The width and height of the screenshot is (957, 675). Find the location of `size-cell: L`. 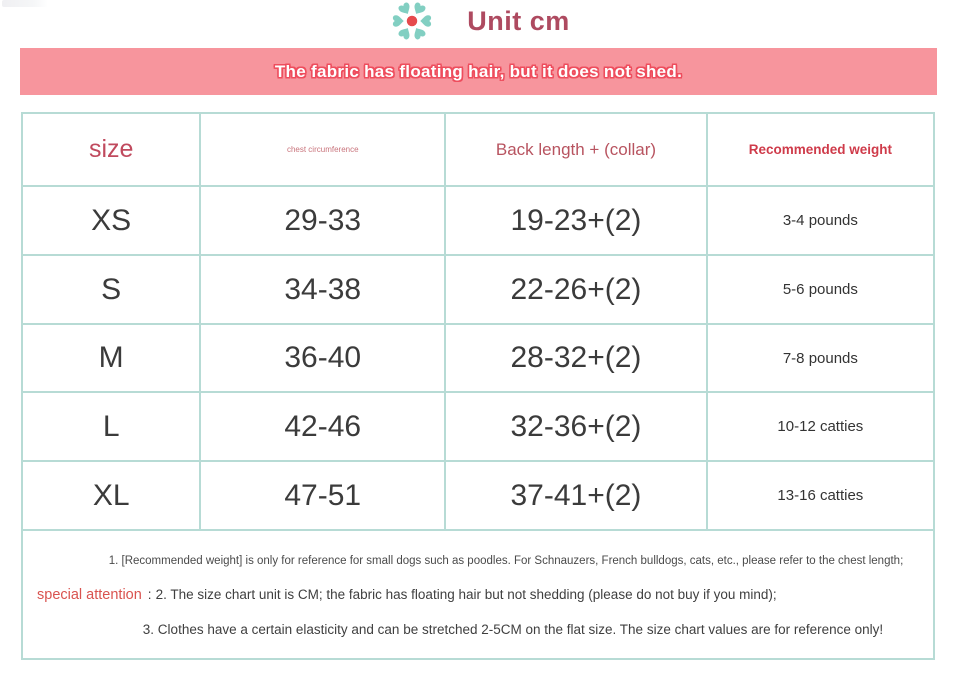

size-cell: L is located at coordinates (112, 427).